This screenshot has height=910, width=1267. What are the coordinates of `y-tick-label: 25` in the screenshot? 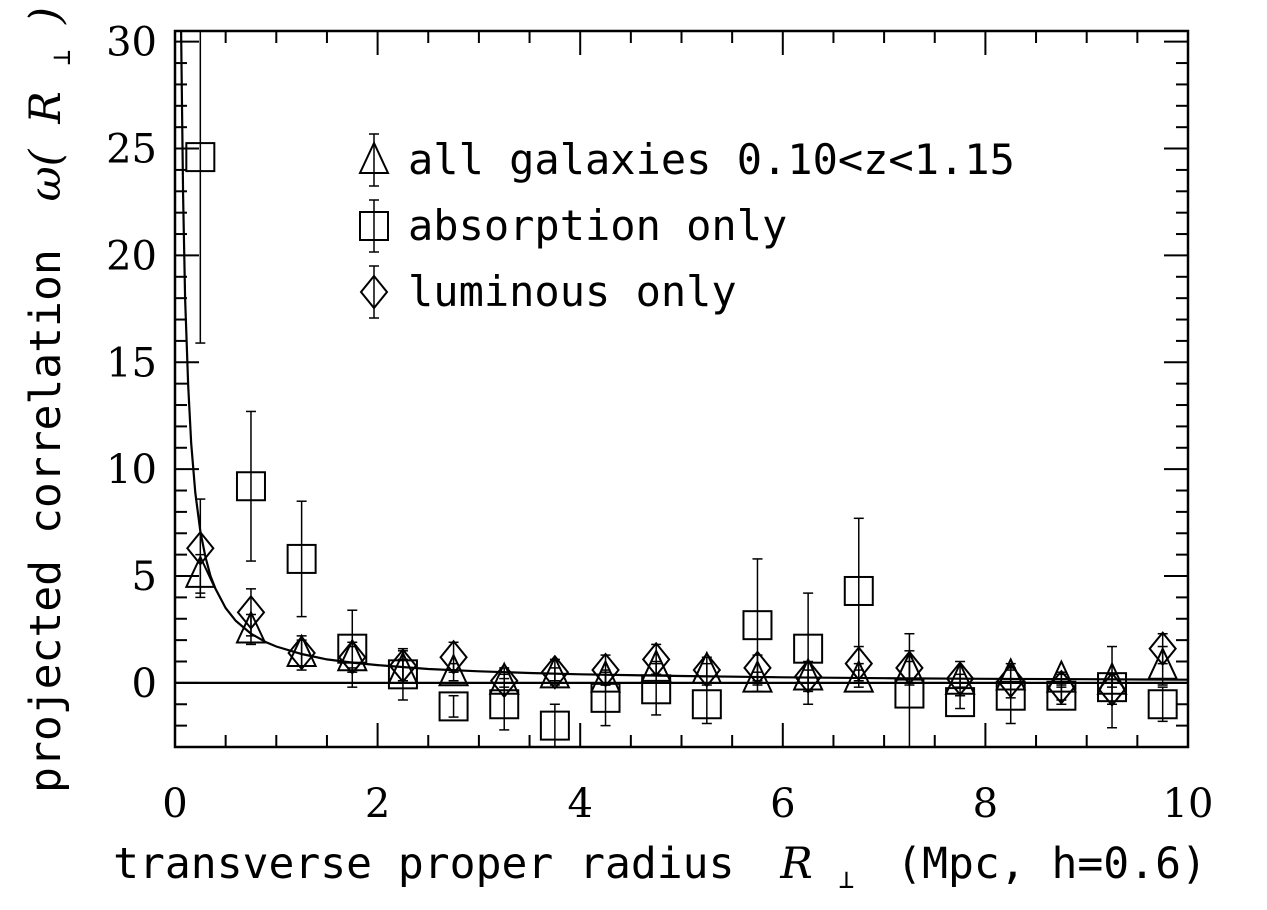 It's located at (131, 150).